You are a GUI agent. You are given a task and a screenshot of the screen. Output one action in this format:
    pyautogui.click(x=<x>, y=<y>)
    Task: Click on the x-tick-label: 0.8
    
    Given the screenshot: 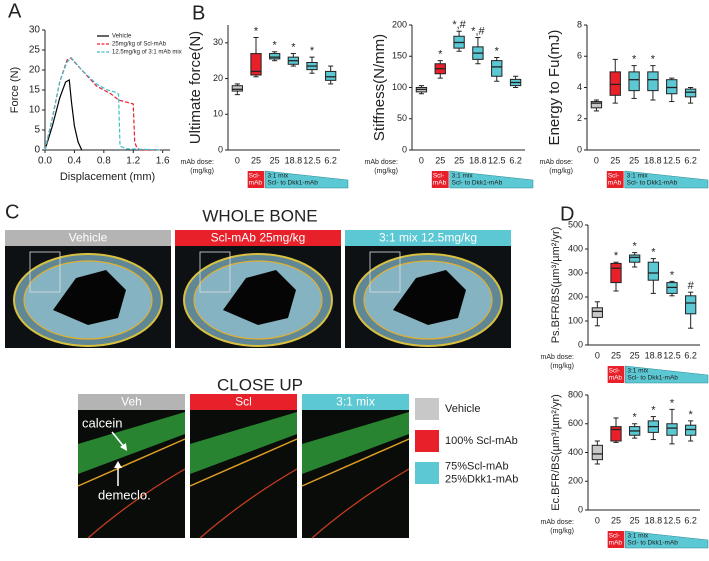 What is the action you would take?
    pyautogui.click(x=104, y=161)
    